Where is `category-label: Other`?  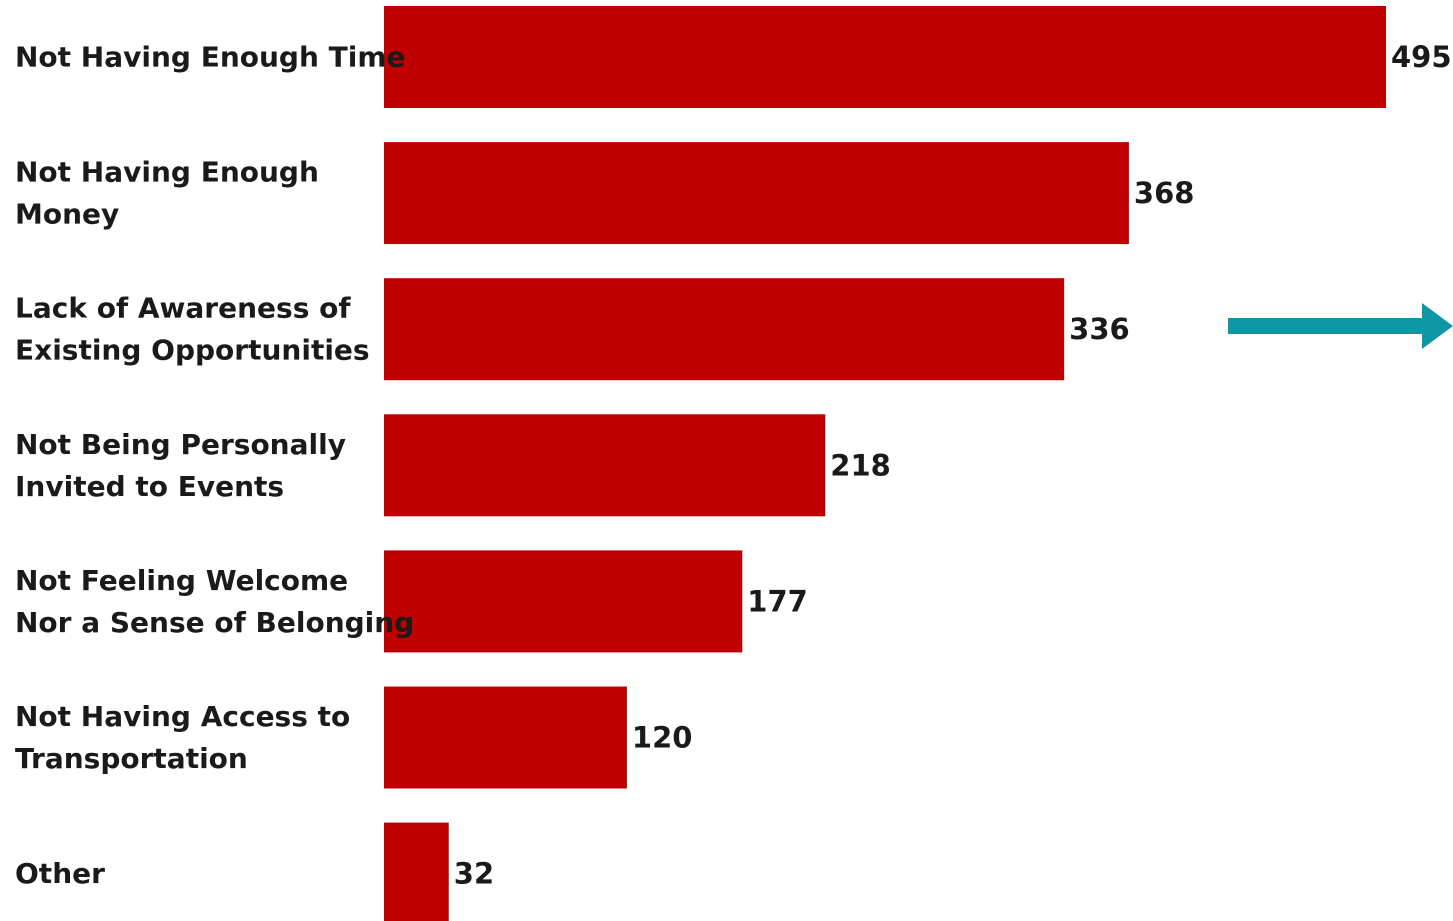
category-label: Other is located at coordinates (60, 873).